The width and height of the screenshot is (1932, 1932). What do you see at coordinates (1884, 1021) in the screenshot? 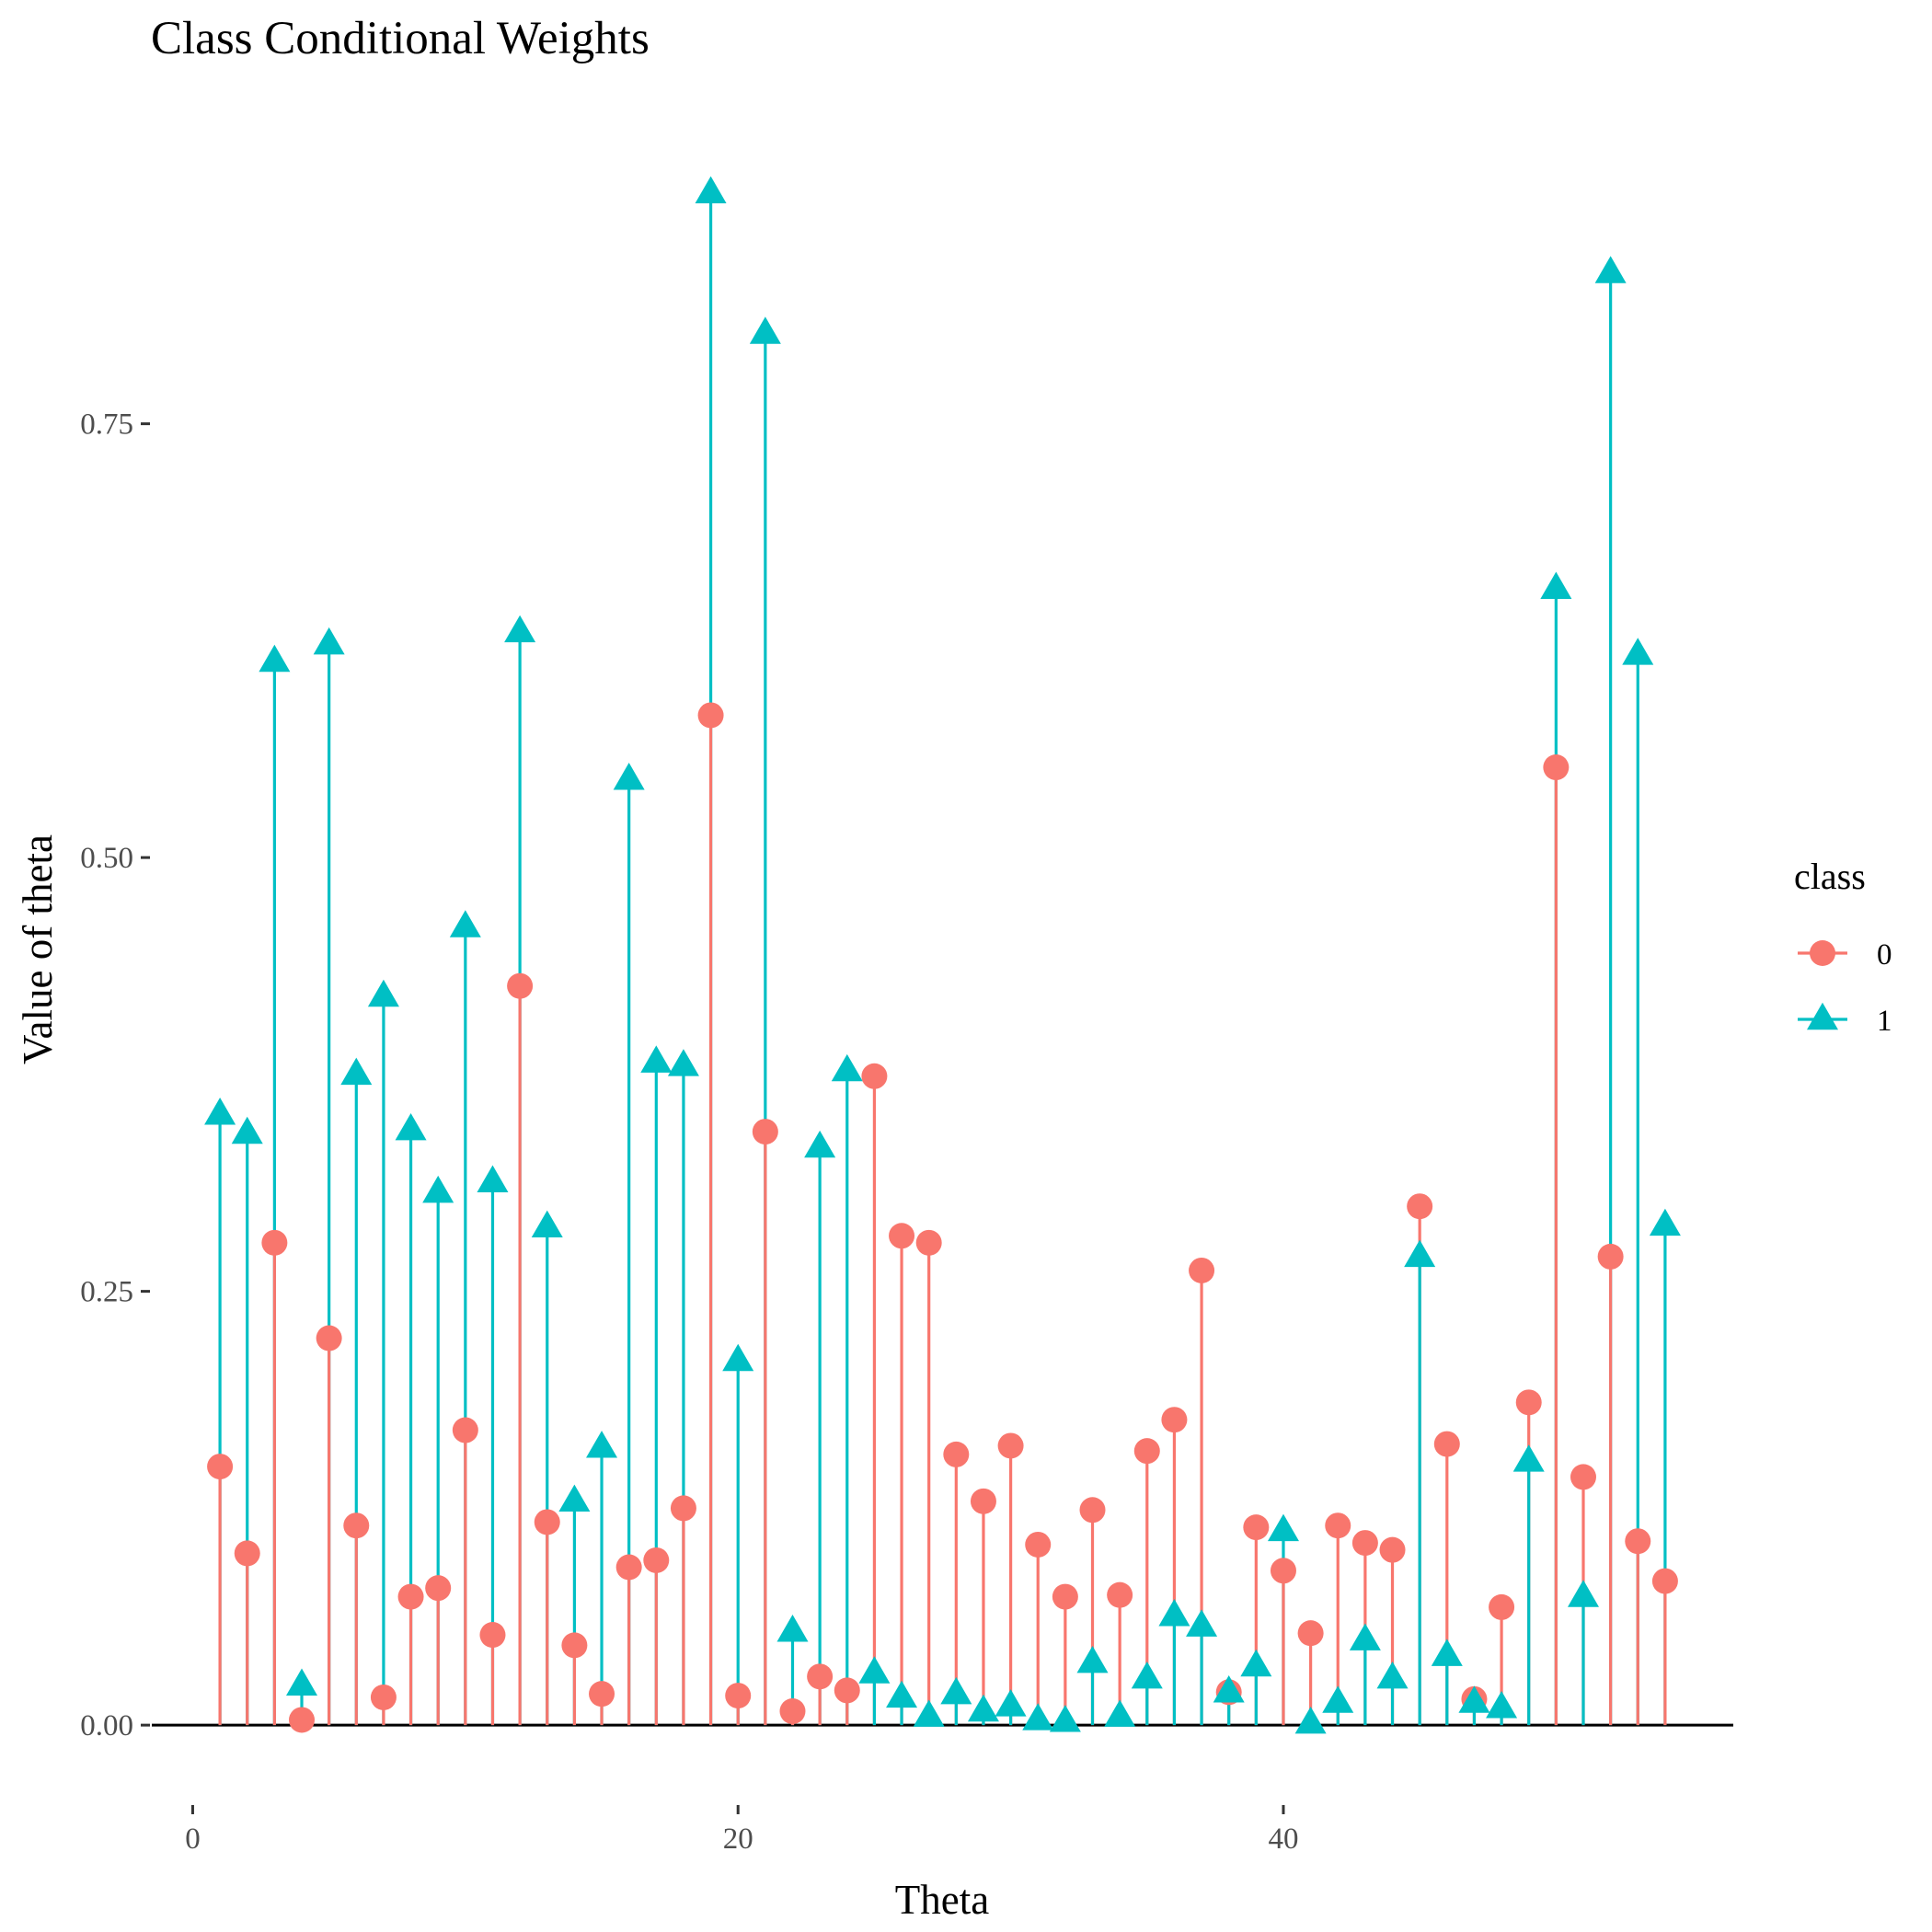
I see `legend-label-class-1: 1` at bounding box center [1884, 1021].